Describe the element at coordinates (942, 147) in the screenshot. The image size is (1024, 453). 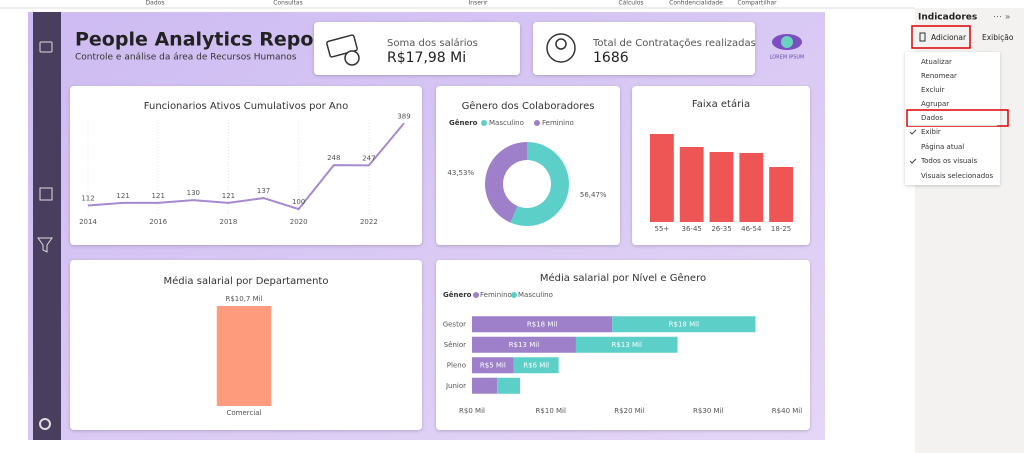
I see `menu-item: Página atual` at that location.